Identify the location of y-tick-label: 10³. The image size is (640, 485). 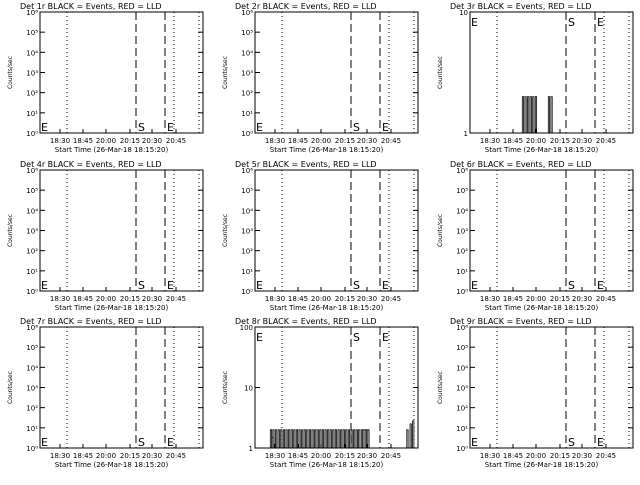
(462, 232).